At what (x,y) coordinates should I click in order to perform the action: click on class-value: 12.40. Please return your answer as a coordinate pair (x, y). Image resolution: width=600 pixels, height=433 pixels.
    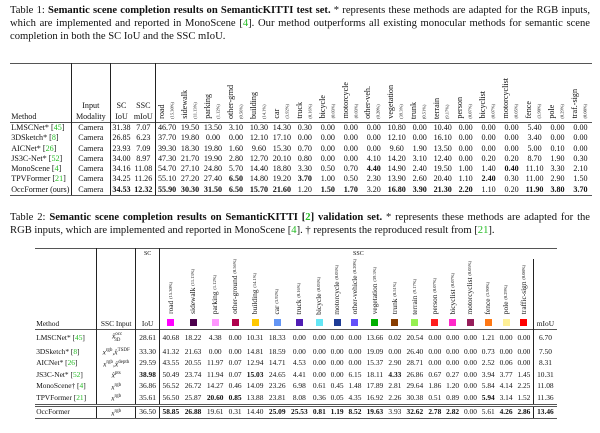
    Looking at the image, I should click on (442, 158).